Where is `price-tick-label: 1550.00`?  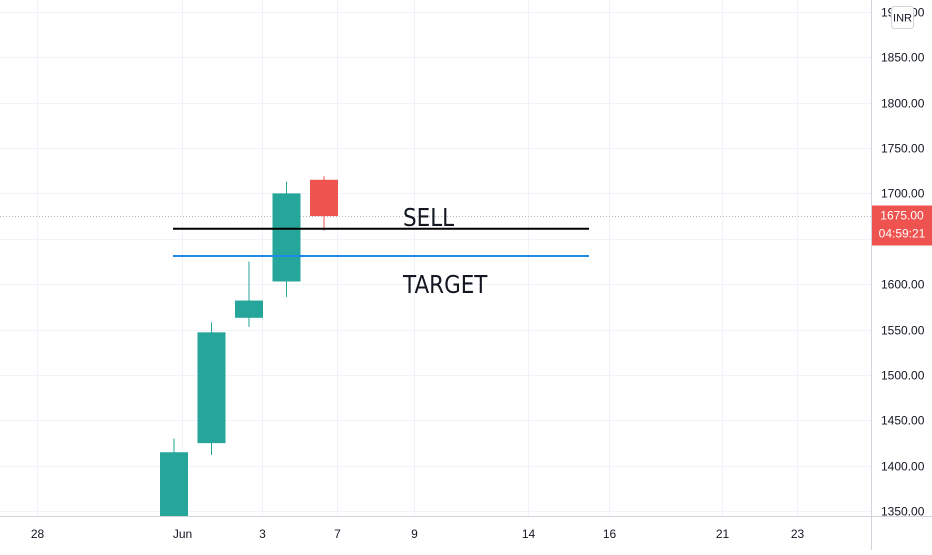 price-tick-label: 1550.00 is located at coordinates (903, 331).